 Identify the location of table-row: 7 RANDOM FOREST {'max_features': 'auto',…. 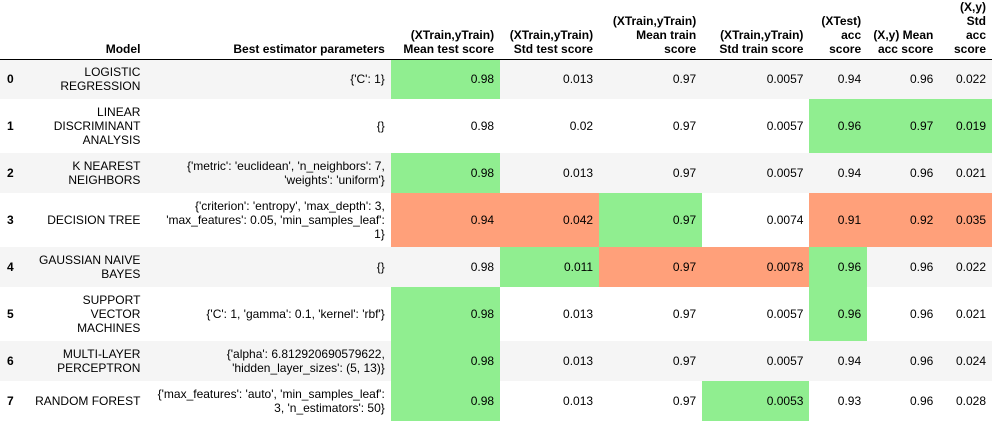
(496, 400).